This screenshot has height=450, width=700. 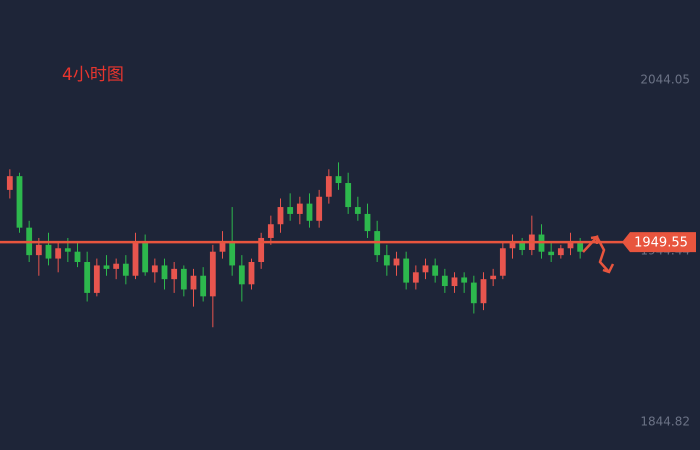 I want to click on chart-title: 4小时图, so click(x=93, y=75).